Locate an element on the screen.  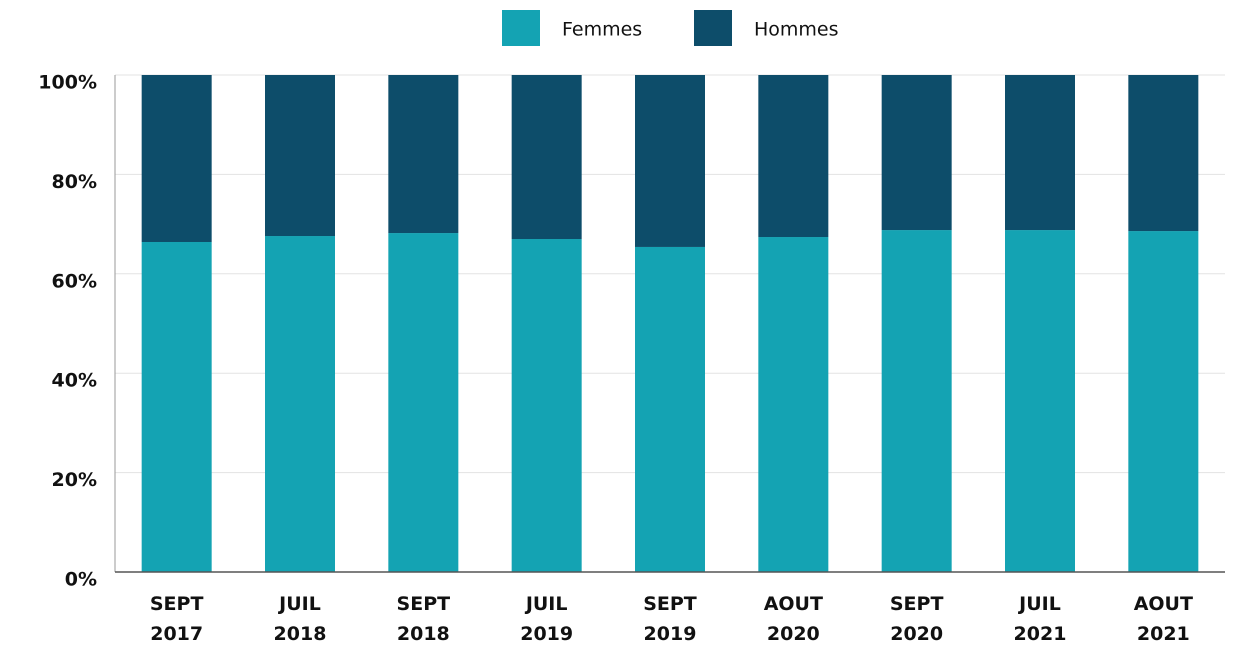
x-tick-label-line: 2017 is located at coordinates (176, 634).